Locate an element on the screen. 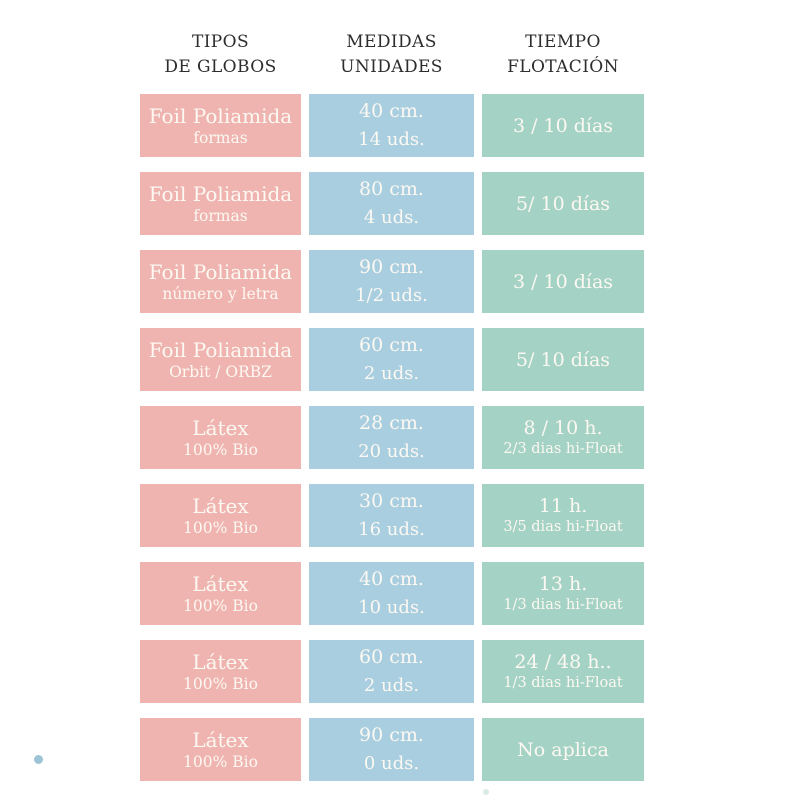 This screenshot has height=800, width=800. float-time-cell: No aplica is located at coordinates (563, 749).